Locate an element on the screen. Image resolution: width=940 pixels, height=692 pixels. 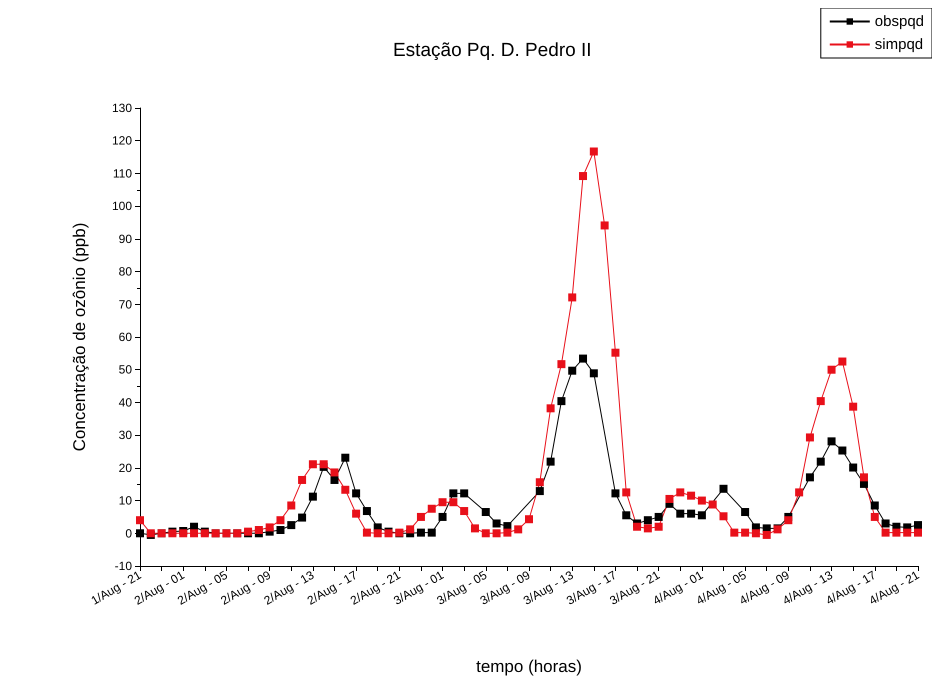
y-tick-label: 100 is located at coordinates (122, 206).